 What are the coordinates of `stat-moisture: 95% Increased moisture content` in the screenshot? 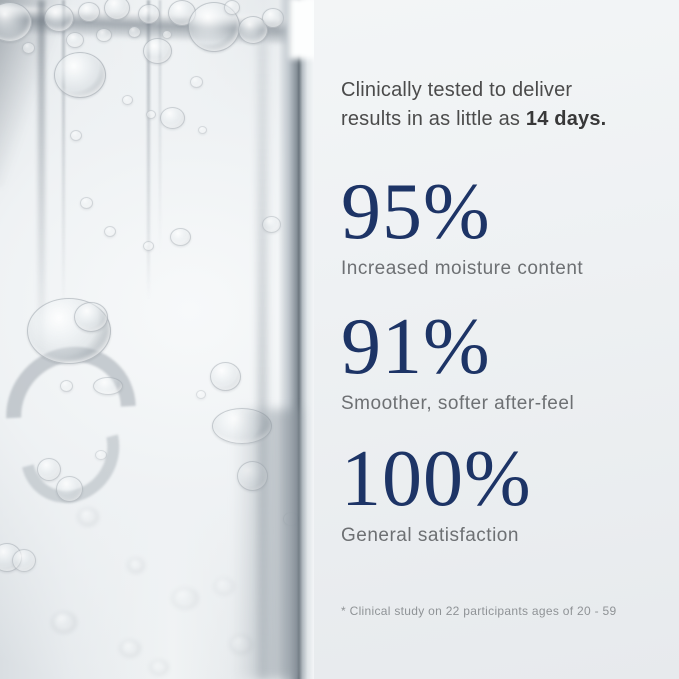 It's located at (462, 226).